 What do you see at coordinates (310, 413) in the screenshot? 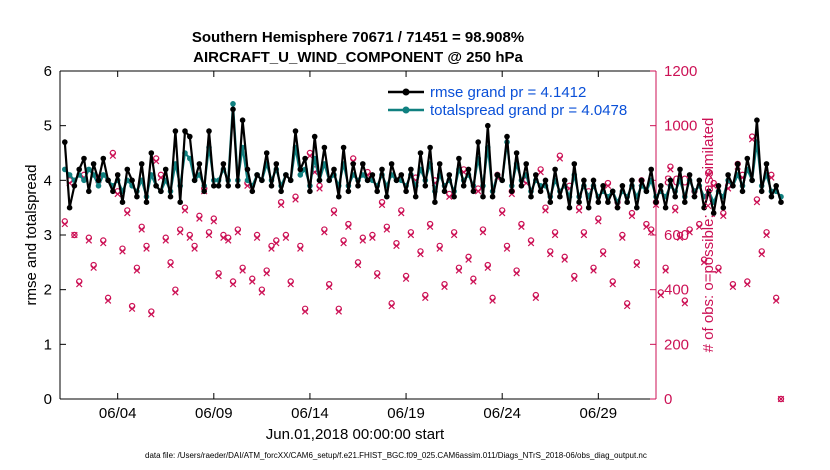
I see `x-tick-label: 06/14` at bounding box center [310, 413].